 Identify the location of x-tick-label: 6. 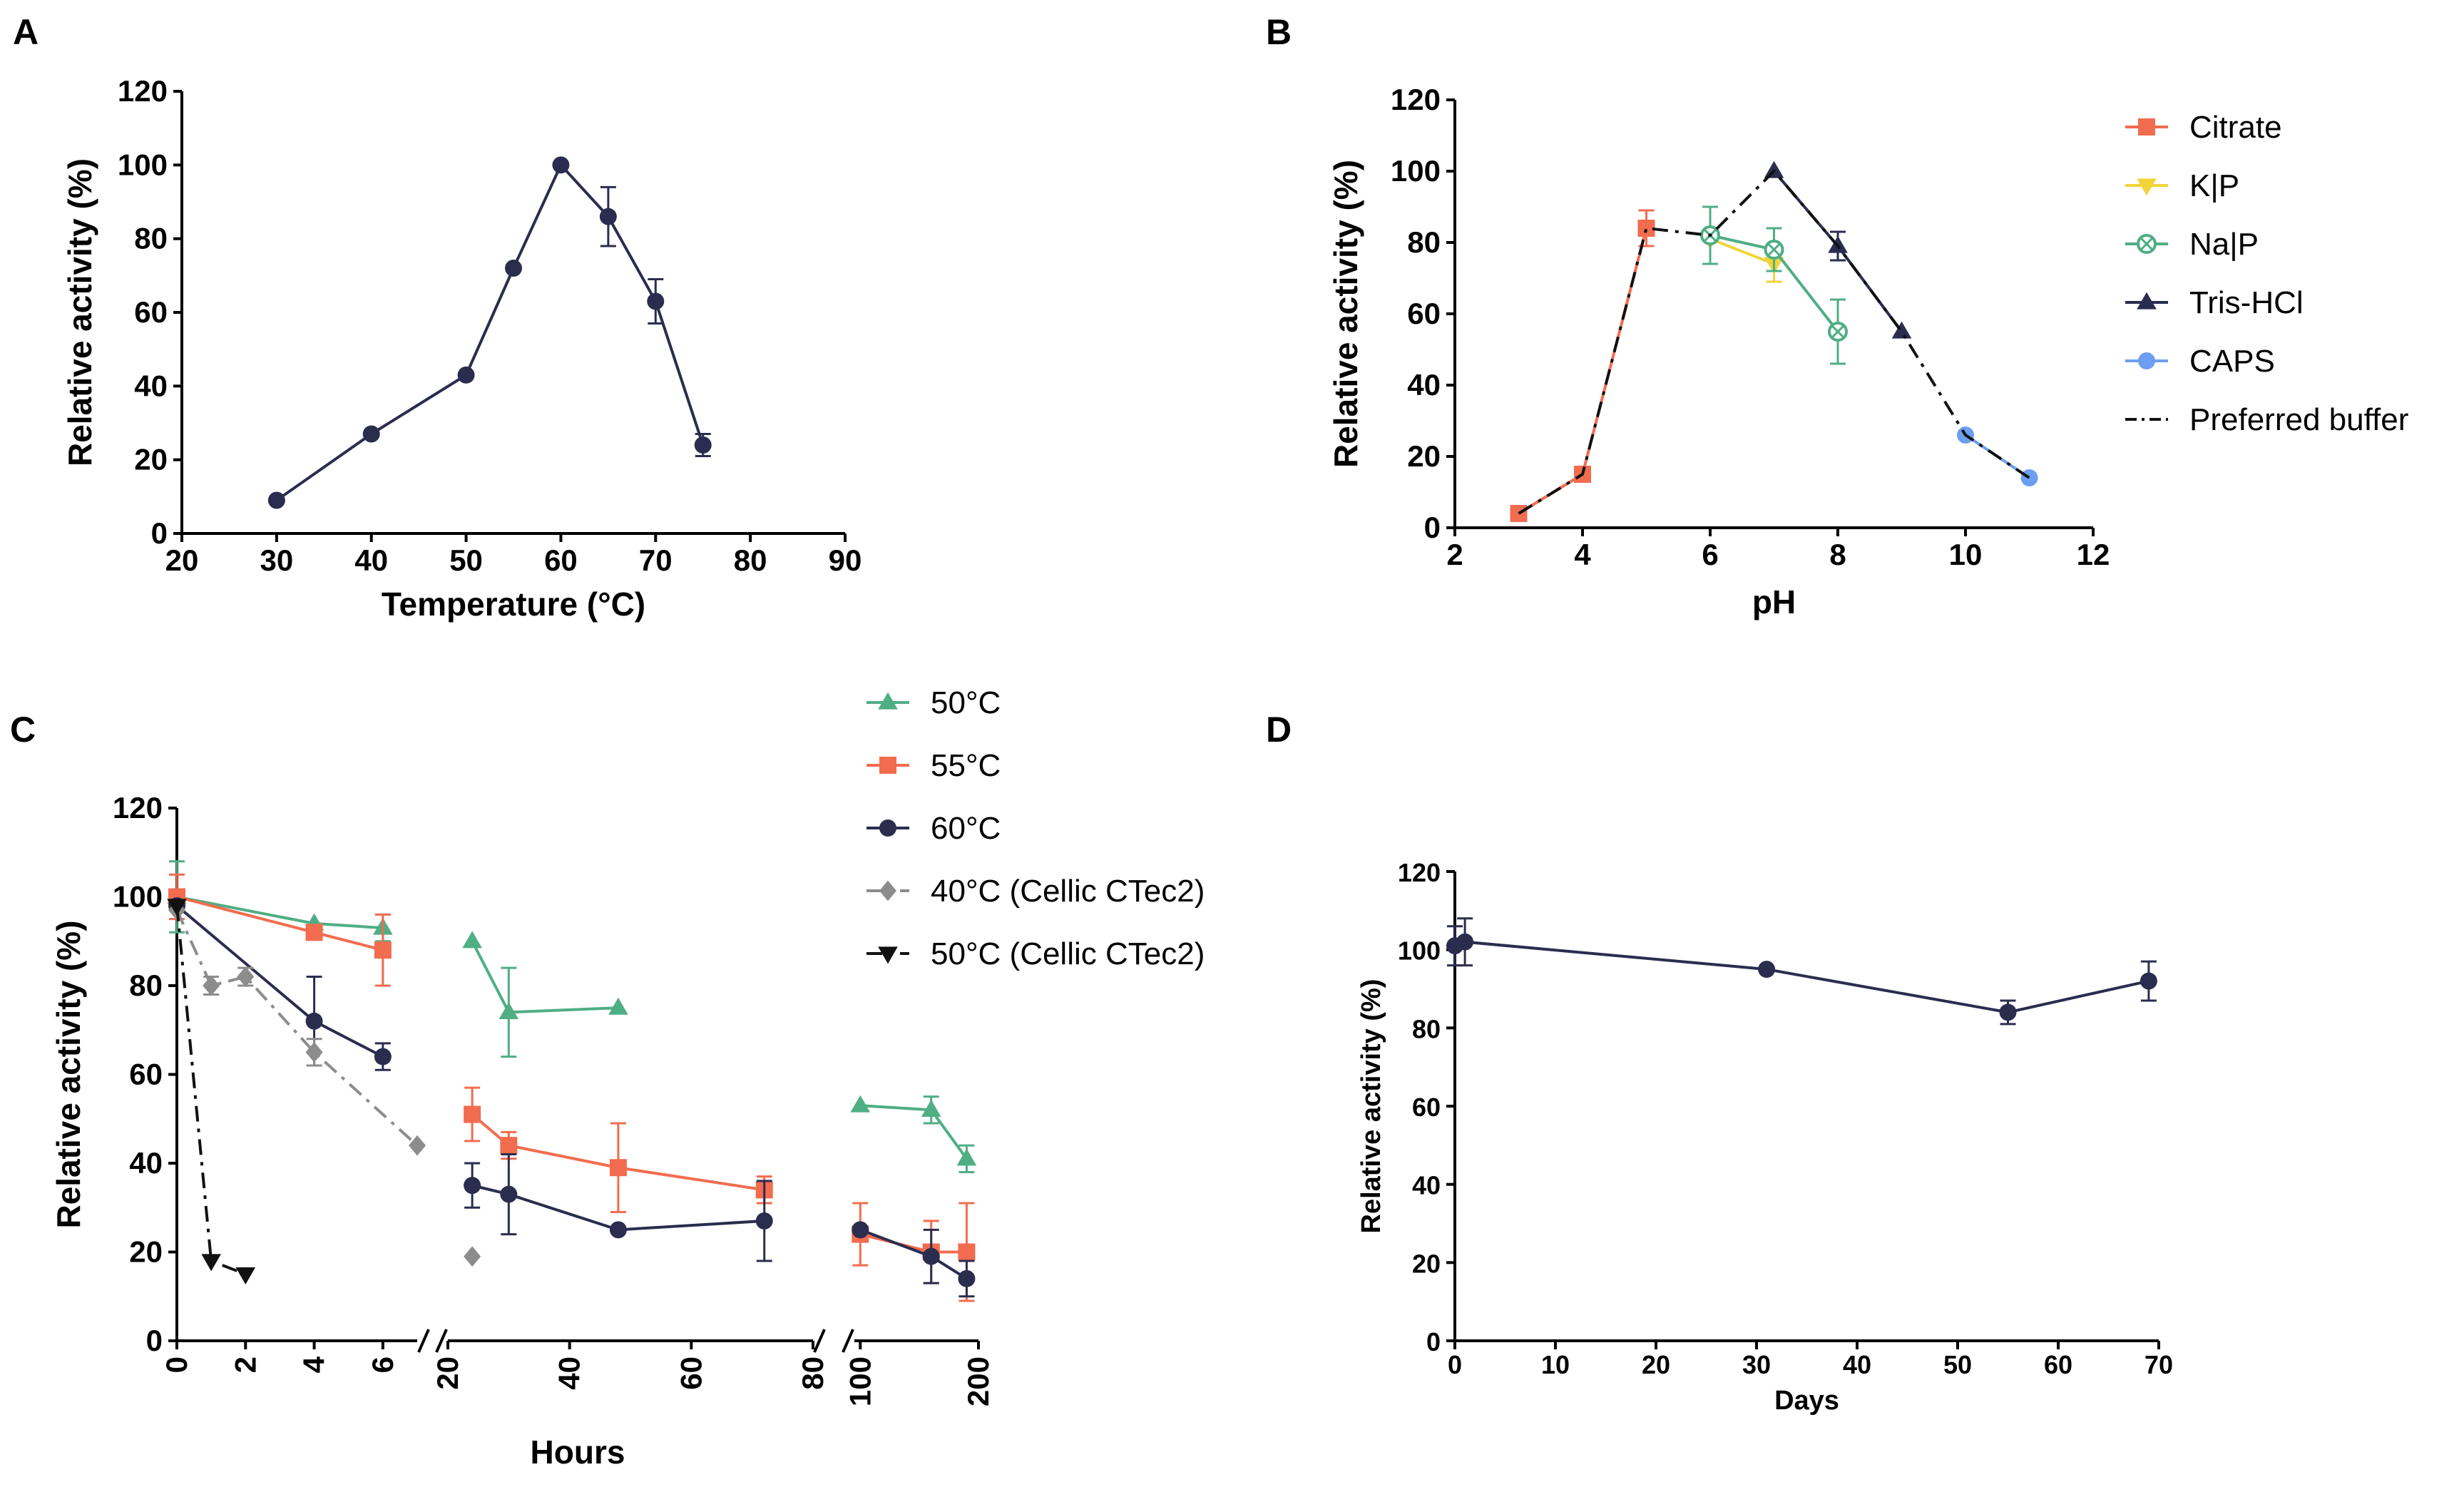
(1710, 554).